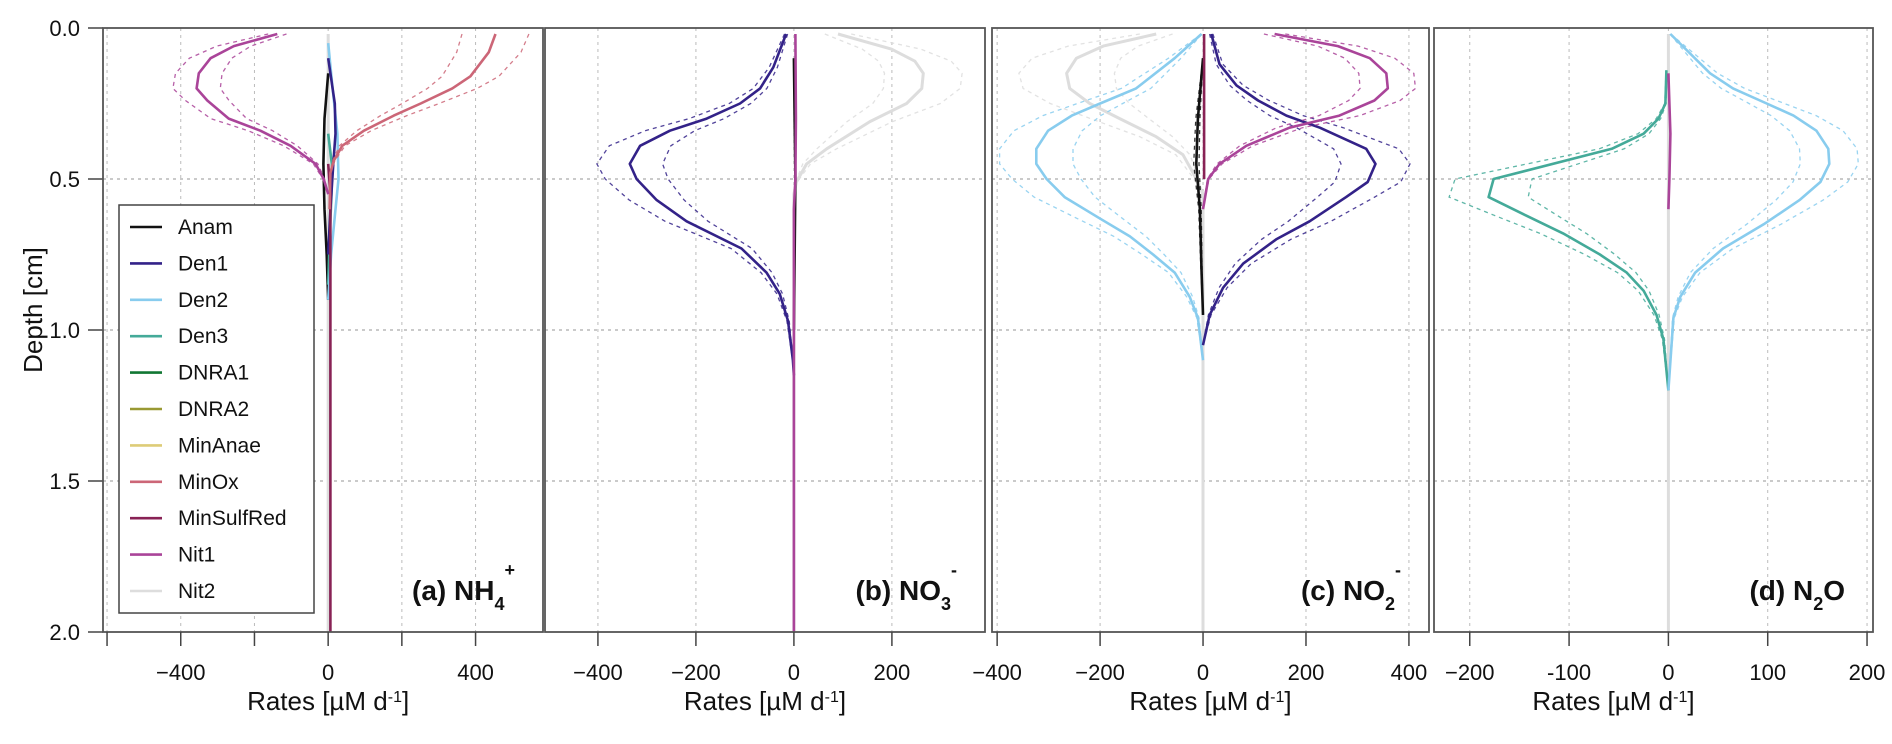  What do you see at coordinates (232, 518) in the screenshot?
I see `legend-label: MinSulfRed` at bounding box center [232, 518].